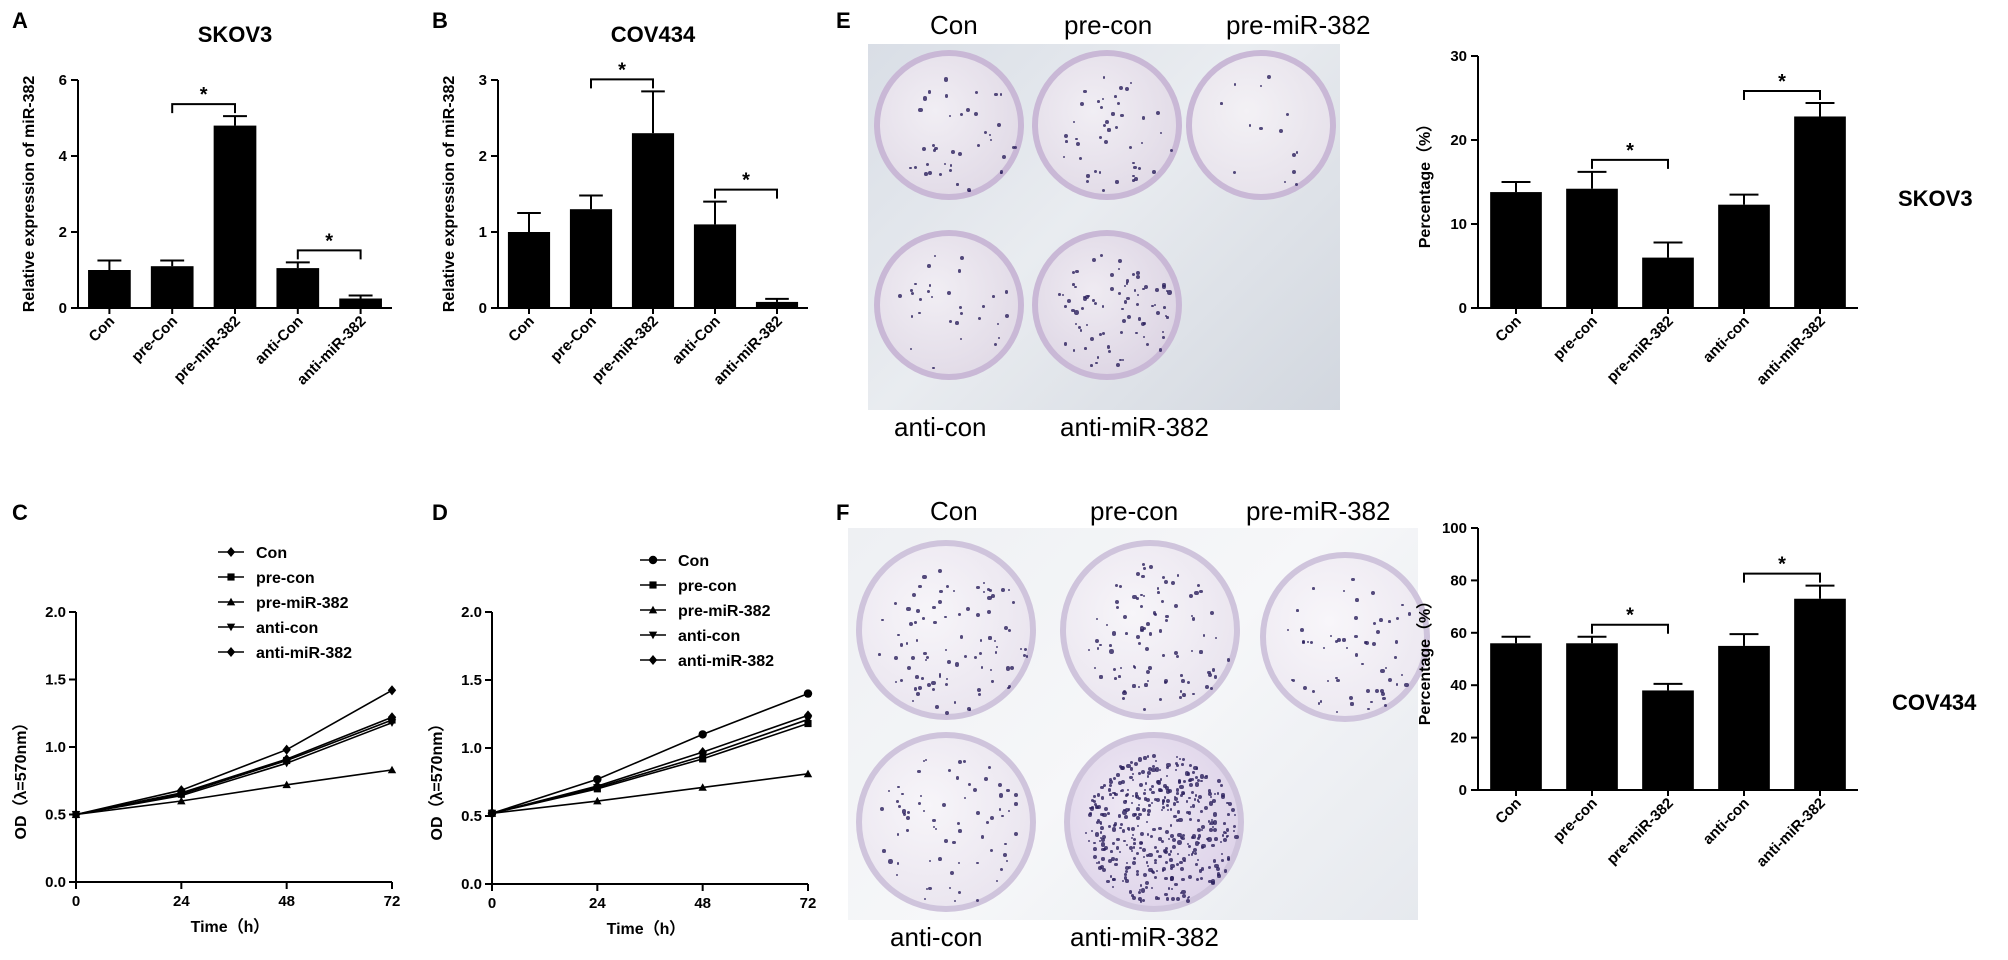 This screenshot has height=960, width=2008. I want to click on x-tick-label: 48, so click(702, 903).